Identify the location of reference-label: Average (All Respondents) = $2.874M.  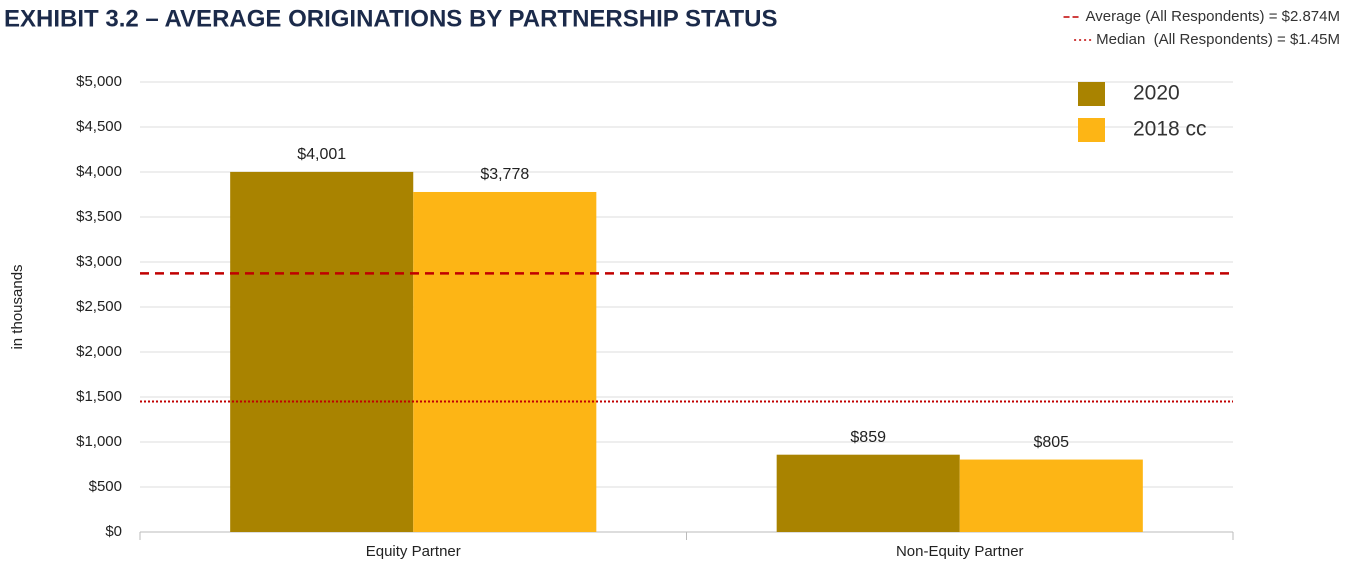
(1213, 16).